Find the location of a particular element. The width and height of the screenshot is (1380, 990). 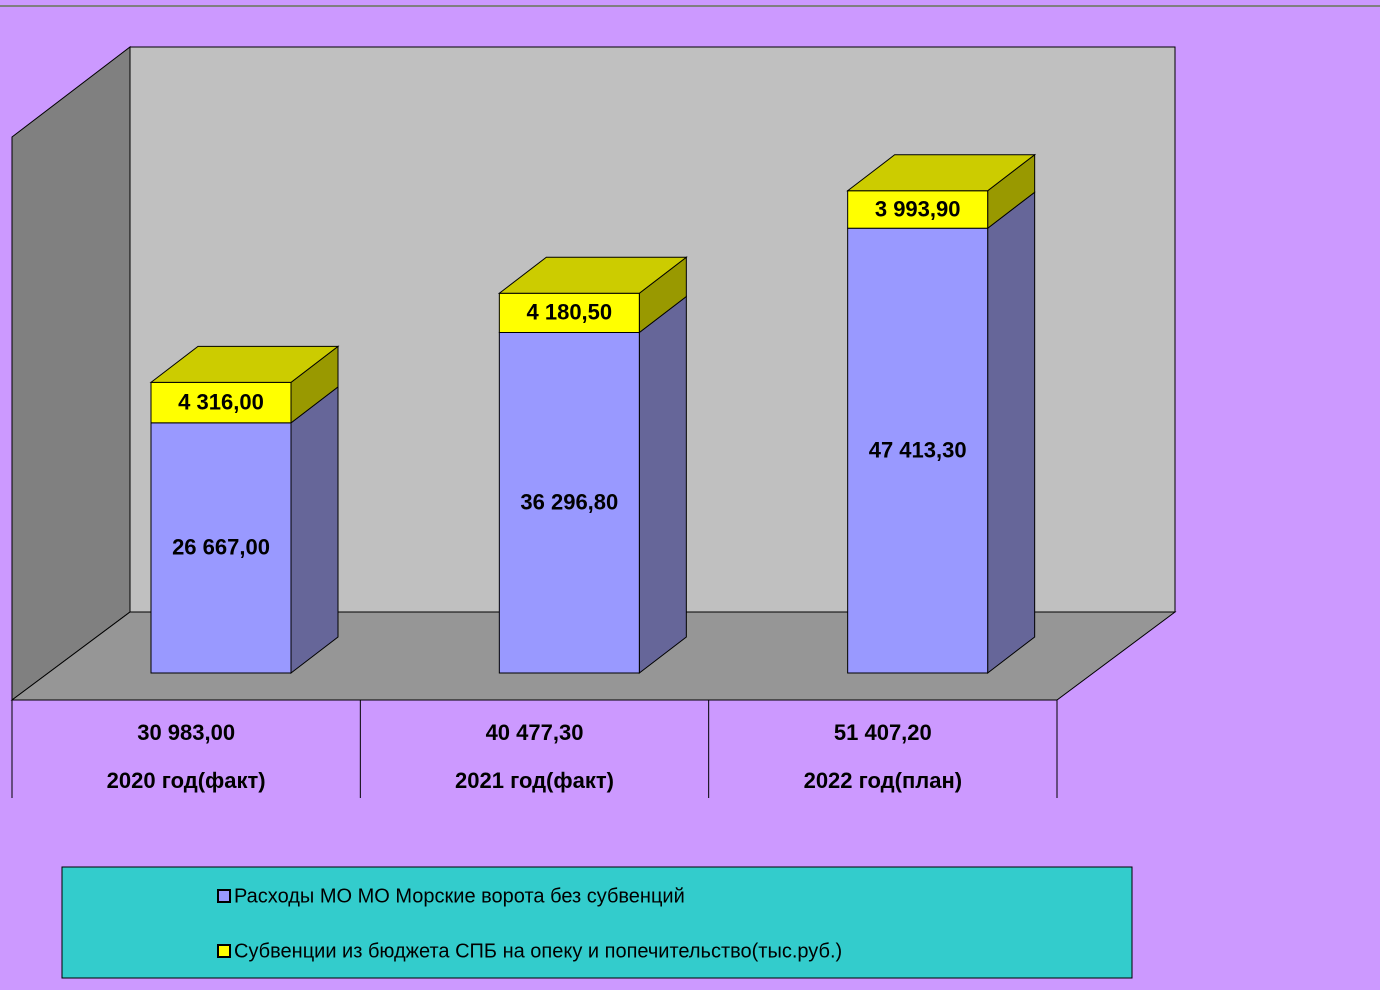

category-total: 40 477,30 is located at coordinates (535, 732).